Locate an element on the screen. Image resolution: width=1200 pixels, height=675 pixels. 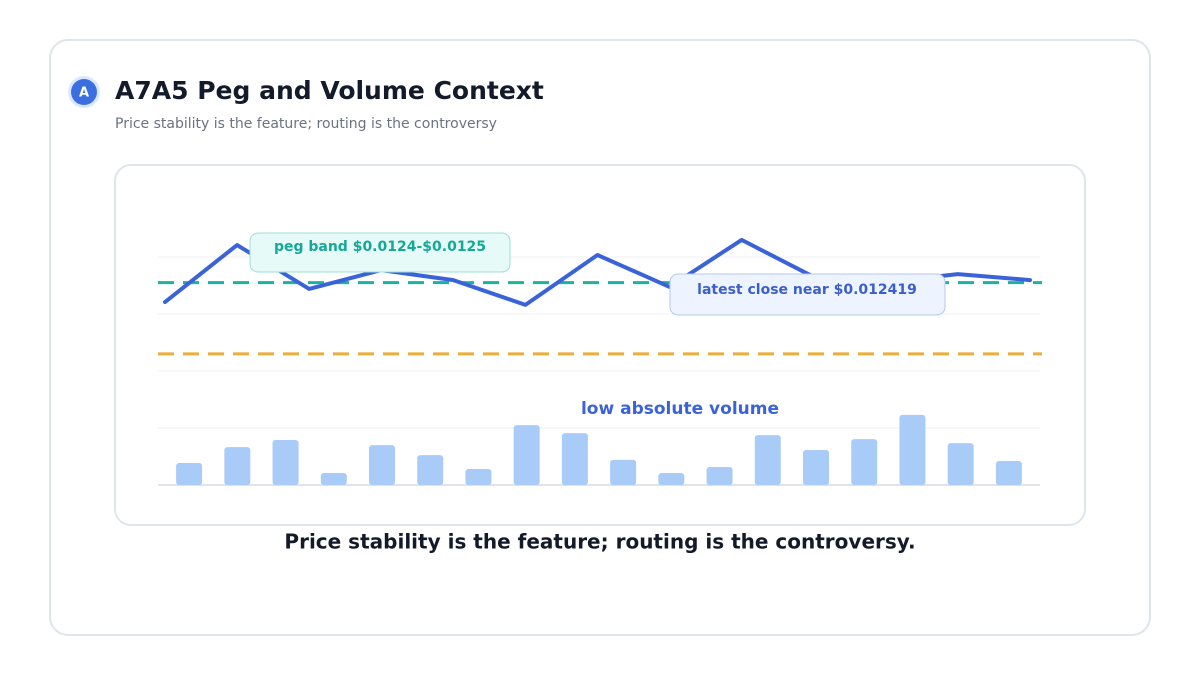
annotation: peg band $0.0124-$0.0125 is located at coordinates (380, 247).